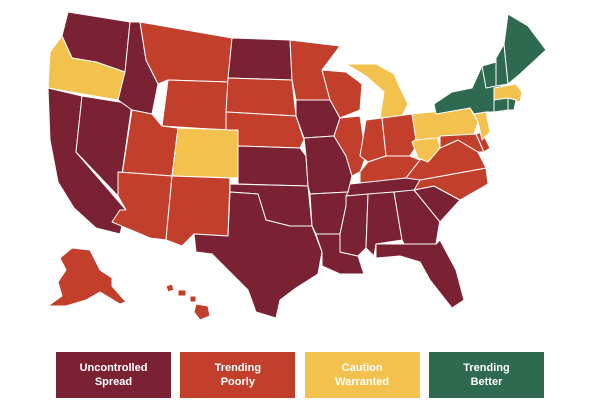 The height and width of the screenshot is (412, 600). Describe the element at coordinates (350, 146) in the screenshot. I see `state-illinois` at that location.